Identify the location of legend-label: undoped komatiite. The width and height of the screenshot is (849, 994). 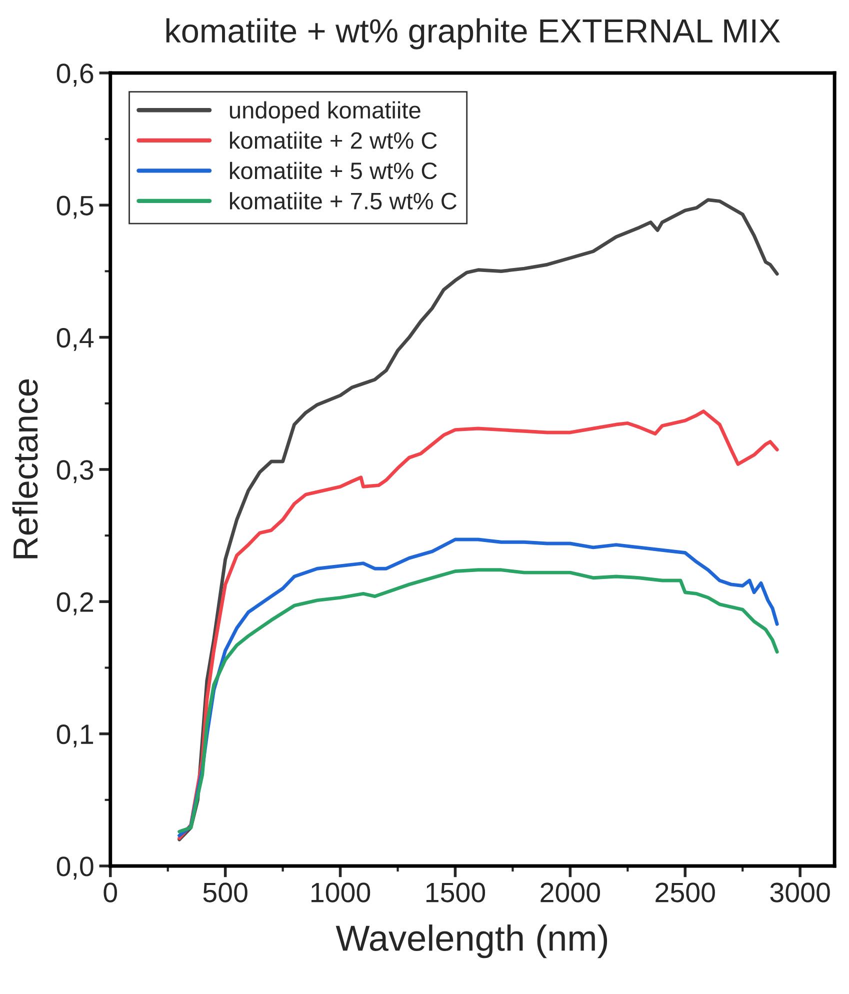
(325, 112).